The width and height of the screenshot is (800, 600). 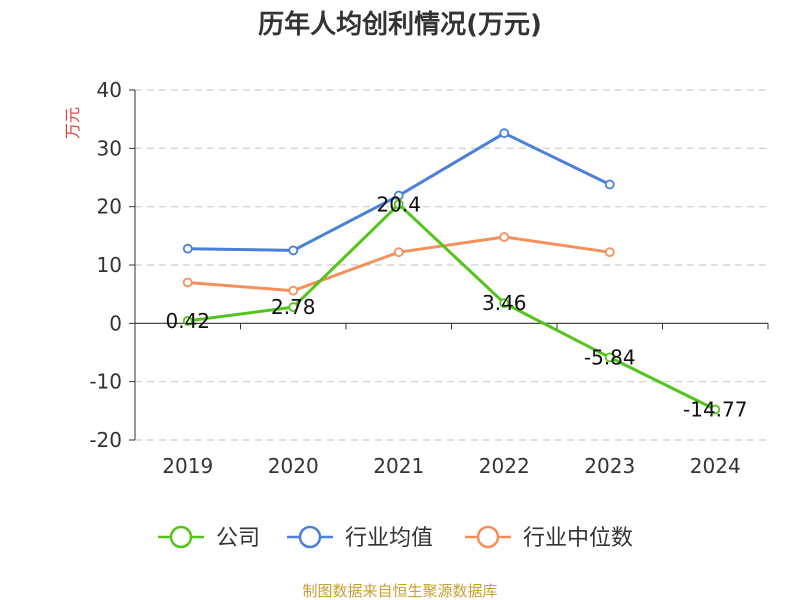 I want to click on data-label: 0.42, so click(x=187, y=321).